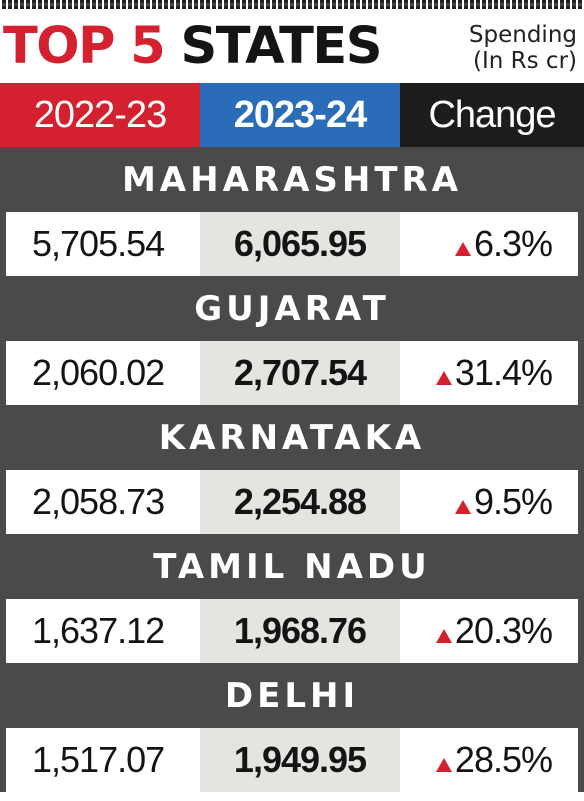 The image size is (584, 801). I want to click on state-name-band: KARNATAKA, so click(292, 437).